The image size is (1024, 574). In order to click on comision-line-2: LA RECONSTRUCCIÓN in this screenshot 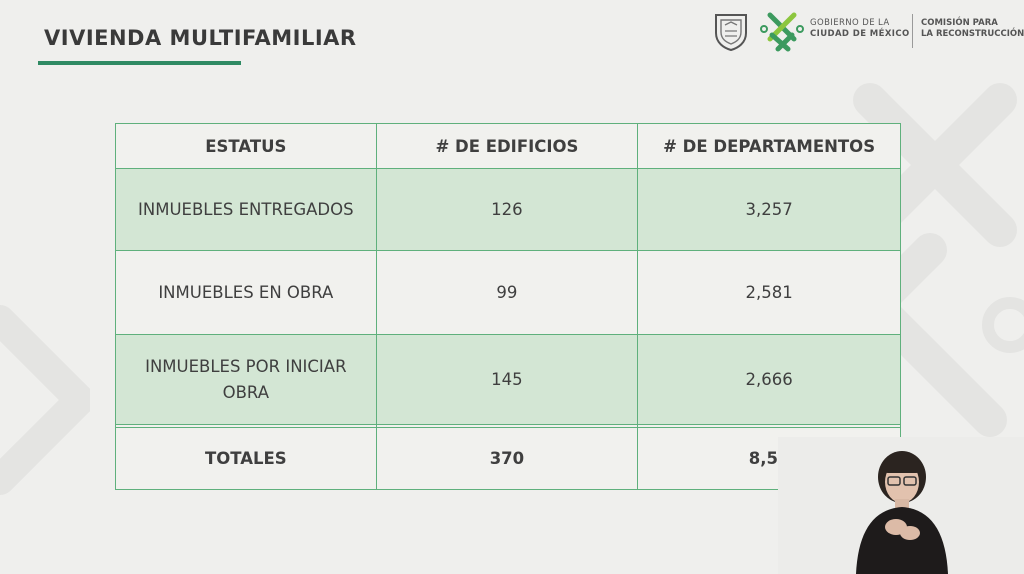, I will do `click(972, 34)`.